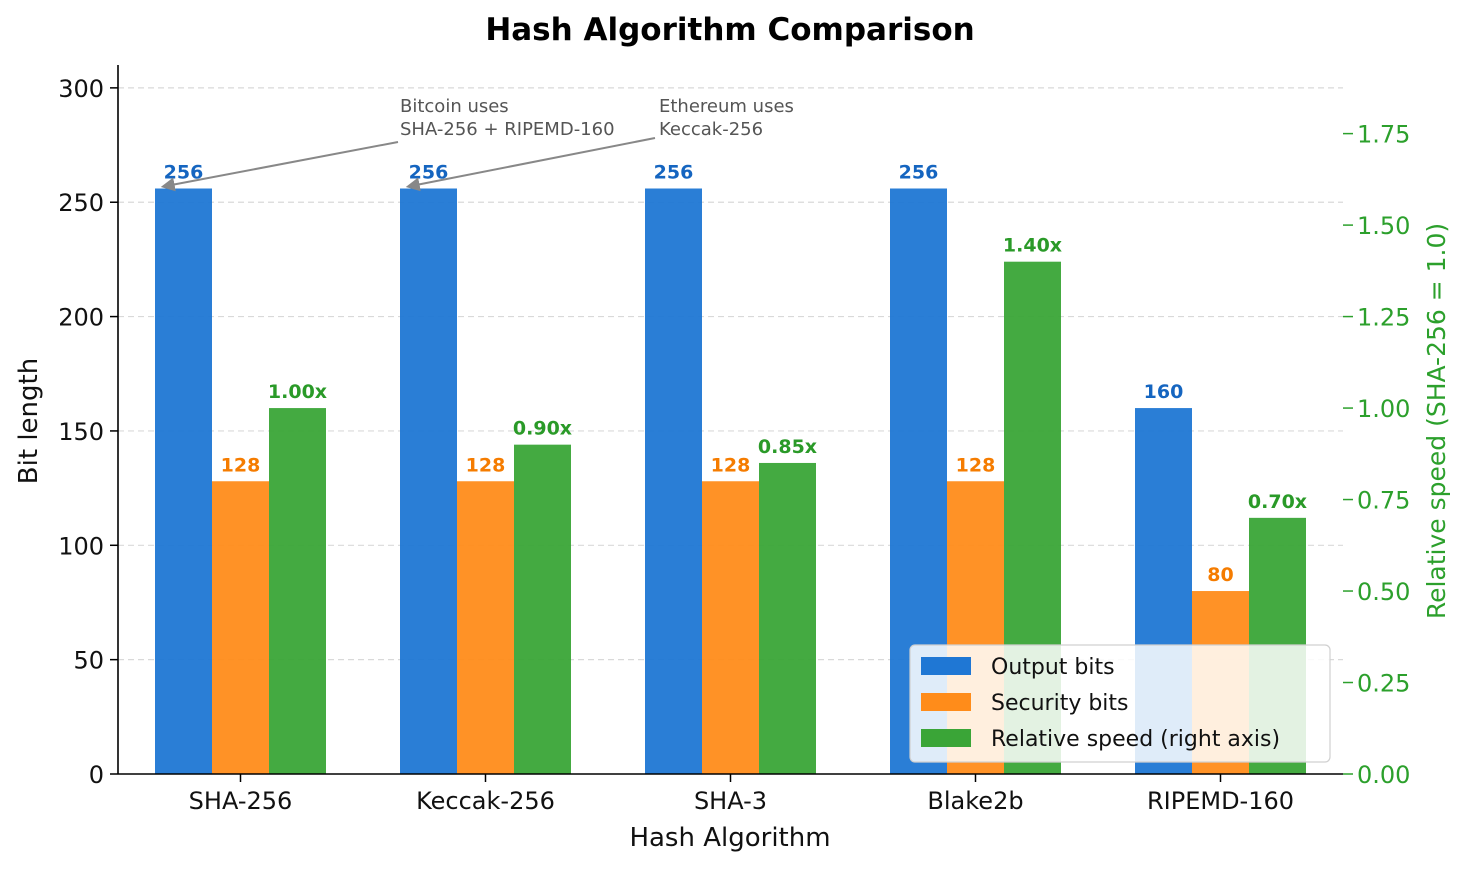  I want to click on y-tick-label: 50, so click(88, 661).